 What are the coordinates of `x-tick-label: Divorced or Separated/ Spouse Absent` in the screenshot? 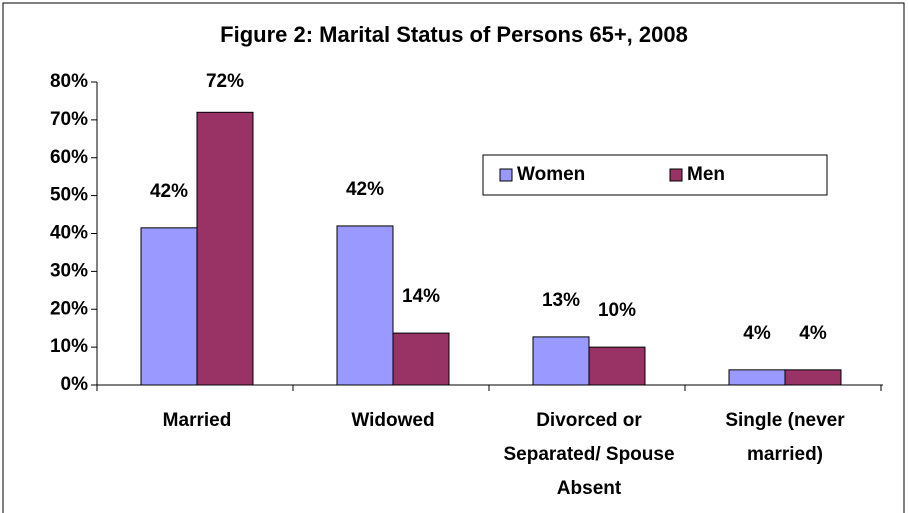 It's located at (589, 454).